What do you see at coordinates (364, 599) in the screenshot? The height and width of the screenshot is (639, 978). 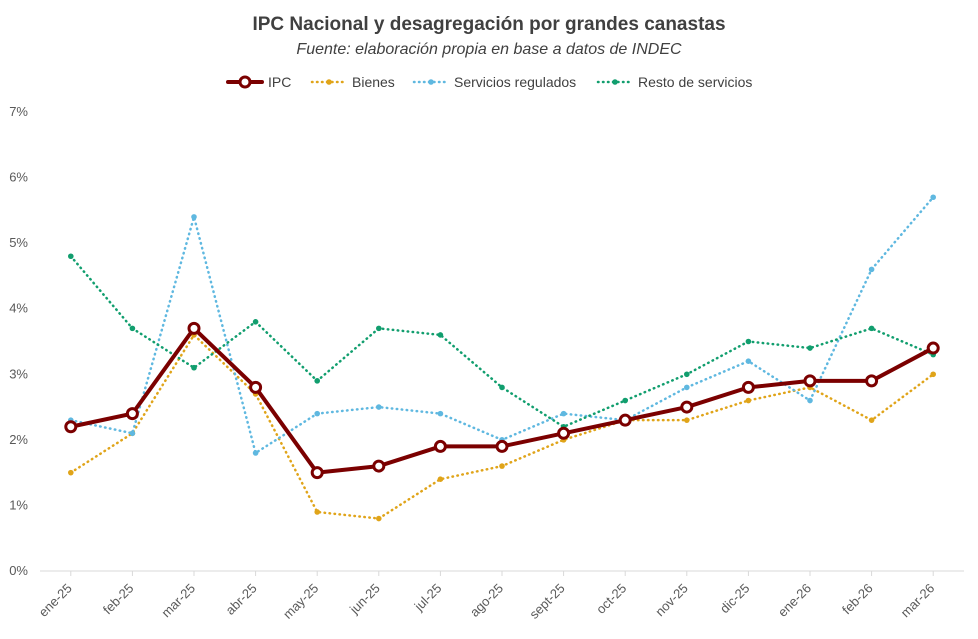 I see `x-tick-label: jun-25` at bounding box center [364, 599].